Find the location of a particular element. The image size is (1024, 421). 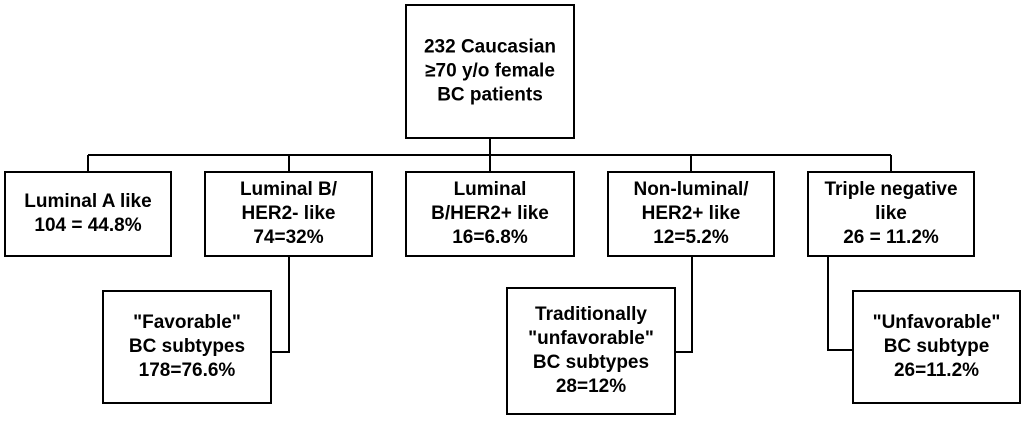

node-label: Traditionally is located at coordinates (591, 314).